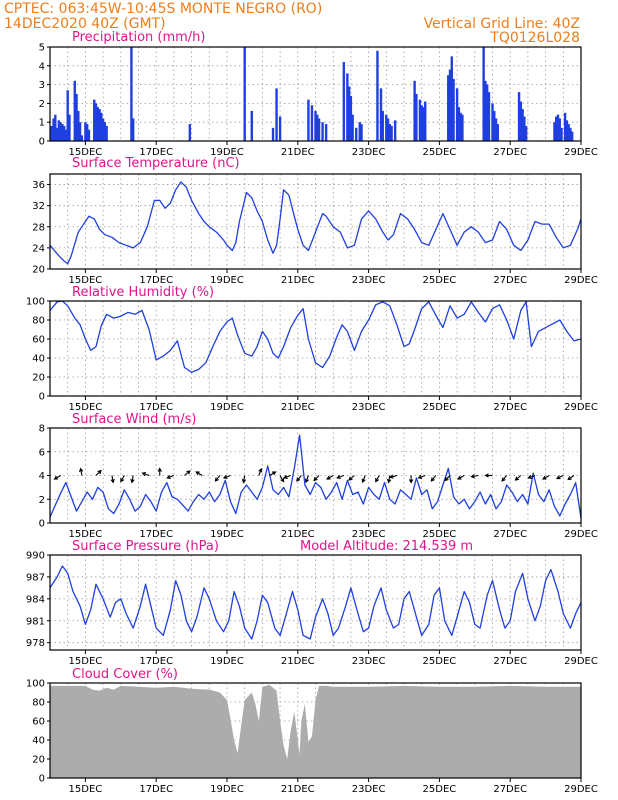 The height and width of the screenshot is (800, 618). I want to click on precipitation-xtick-label: 21DEC, so click(298, 152).